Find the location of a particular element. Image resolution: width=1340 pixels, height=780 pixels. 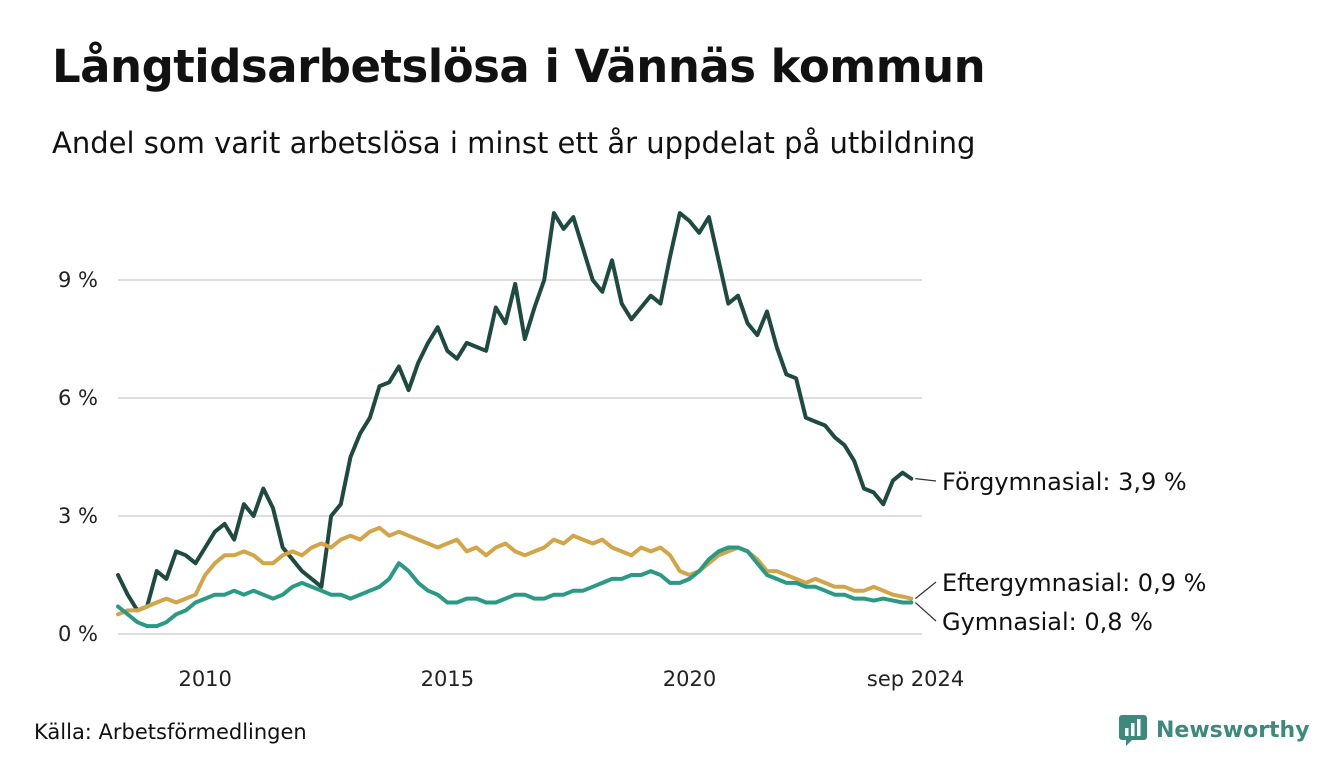

y-tick-label: 0 % is located at coordinates (78, 634).